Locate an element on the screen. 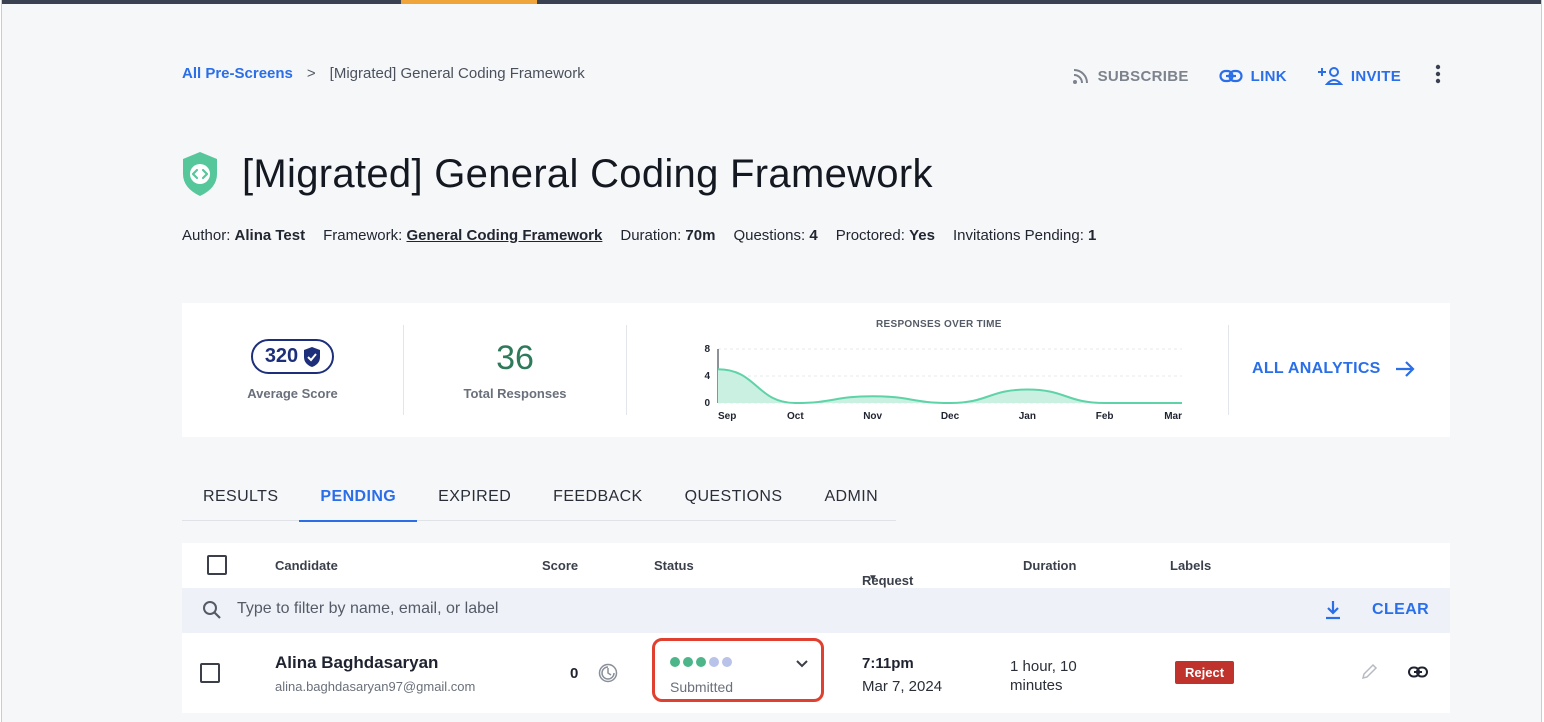 The width and height of the screenshot is (1544, 722). meta-proctored: Proctored: Yes is located at coordinates (885, 235).